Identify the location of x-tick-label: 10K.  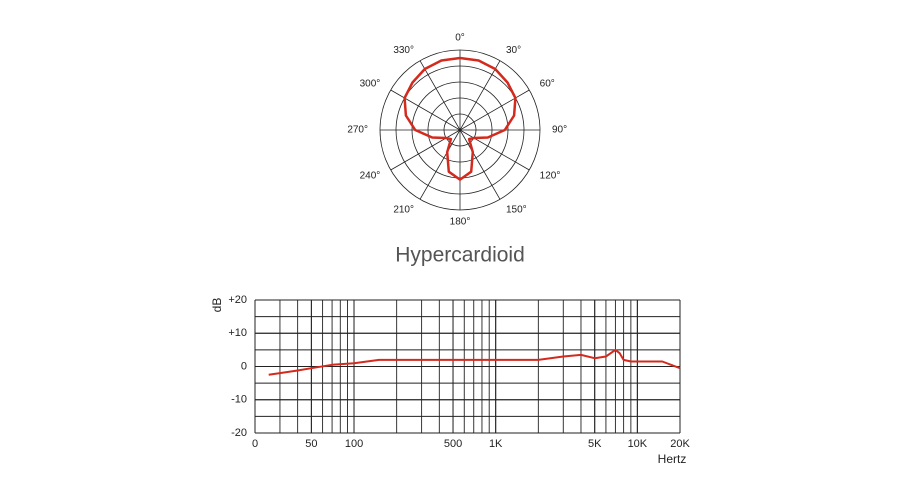
(638, 444).